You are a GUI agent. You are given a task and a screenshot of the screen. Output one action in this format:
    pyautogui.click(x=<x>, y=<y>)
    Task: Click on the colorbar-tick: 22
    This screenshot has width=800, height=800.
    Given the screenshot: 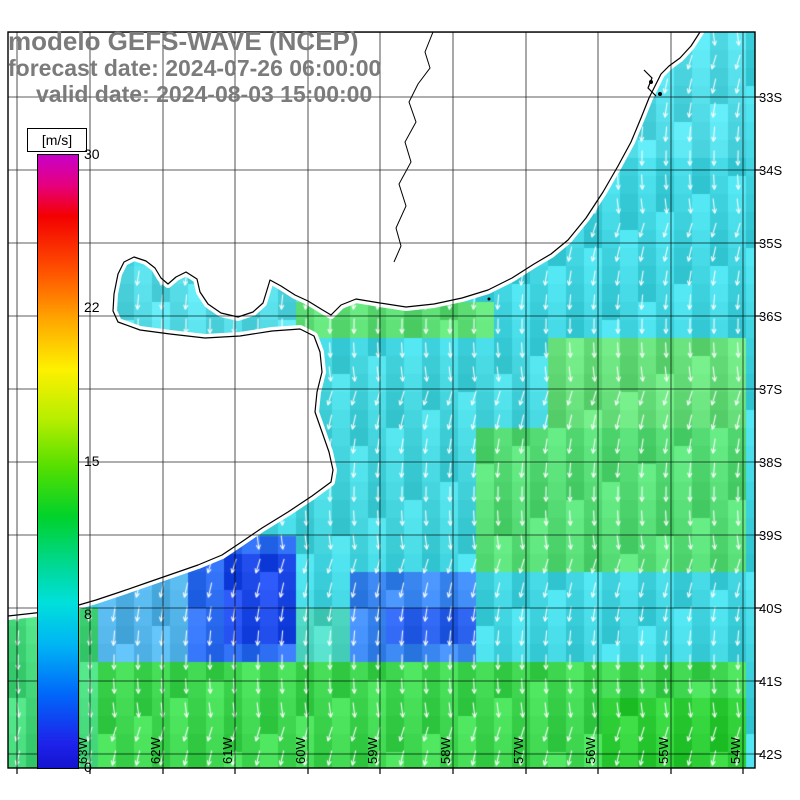 What is the action you would take?
    pyautogui.click(x=92, y=307)
    